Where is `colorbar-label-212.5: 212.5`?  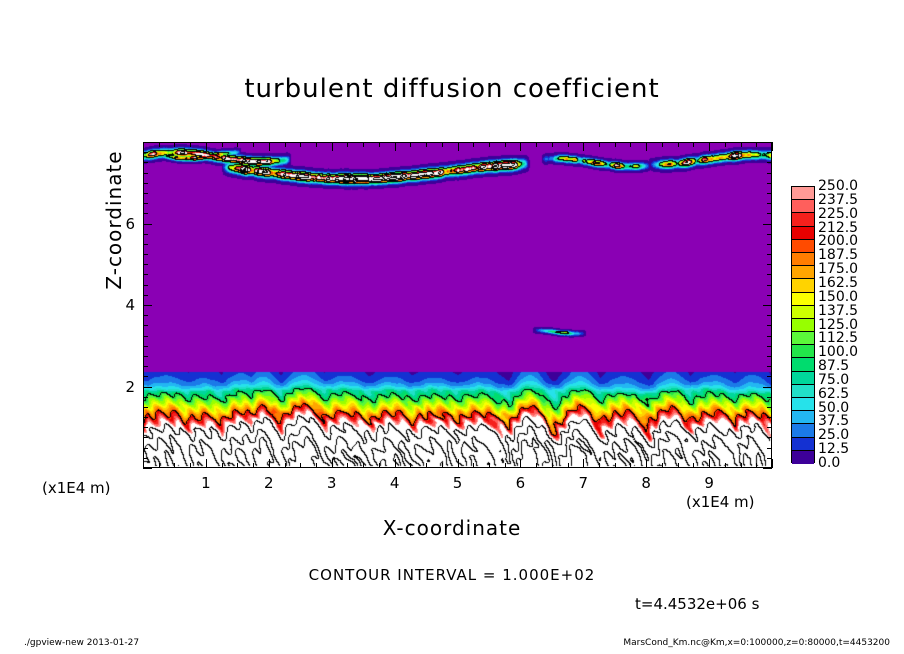 colorbar-label-212.5: 212.5 is located at coordinates (838, 227).